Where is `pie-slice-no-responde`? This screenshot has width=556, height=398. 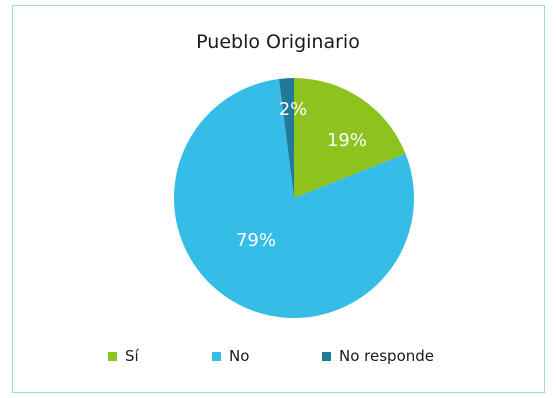
pie-slice-no-responde is located at coordinates (286, 138).